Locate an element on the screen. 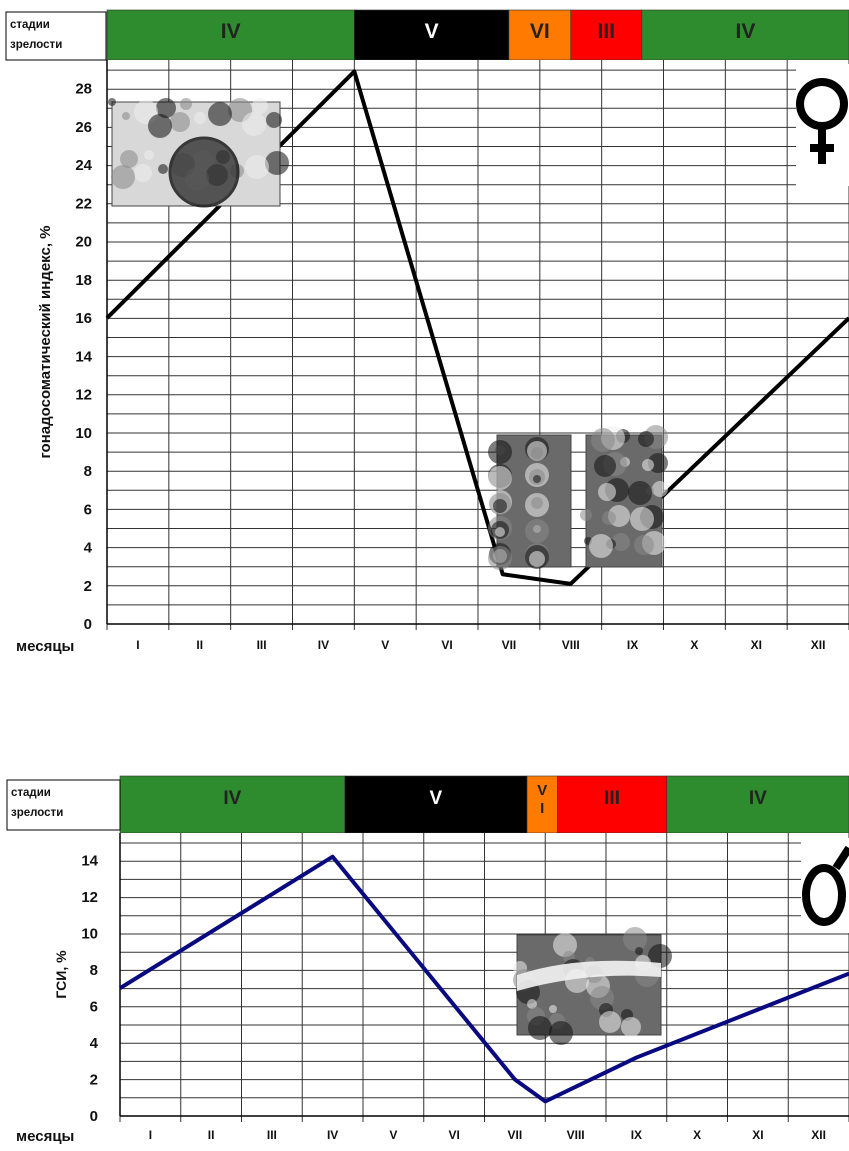 This screenshot has width=849, height=1151. symbol-arrow is located at coordinates (840, 858).